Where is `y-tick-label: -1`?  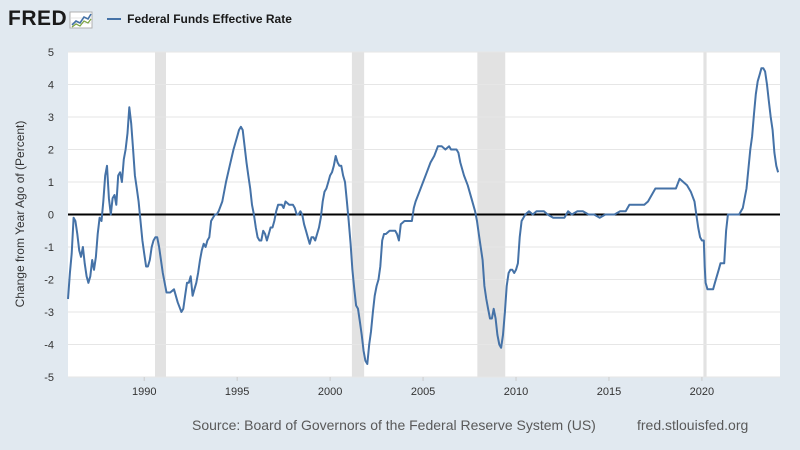
y-tick-label: -1 is located at coordinates (49, 248).